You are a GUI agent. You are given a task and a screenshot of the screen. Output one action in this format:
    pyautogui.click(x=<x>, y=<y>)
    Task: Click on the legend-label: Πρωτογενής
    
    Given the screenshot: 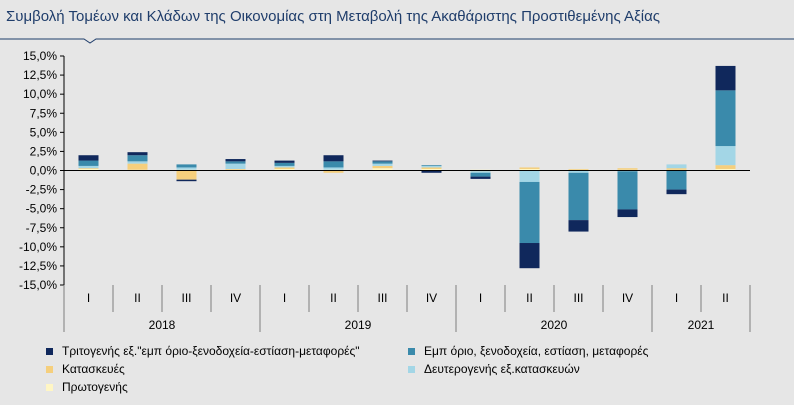 What is the action you would take?
    pyautogui.click(x=95, y=387)
    